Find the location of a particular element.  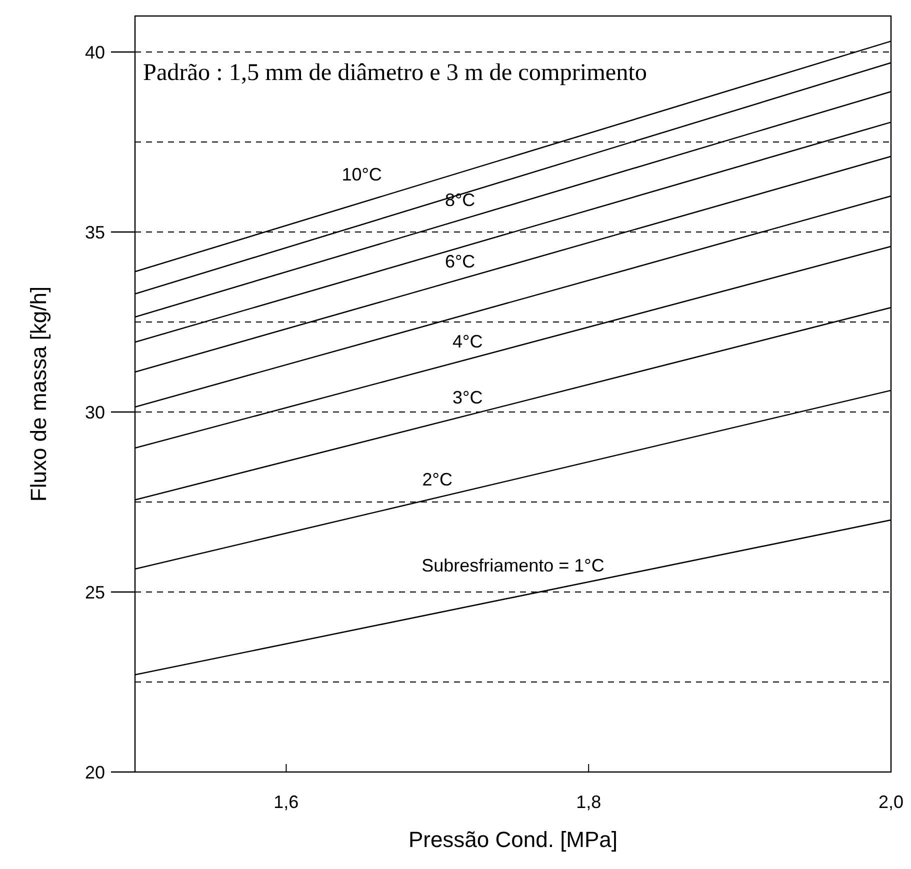

series-label: 10°C is located at coordinates (362, 174).